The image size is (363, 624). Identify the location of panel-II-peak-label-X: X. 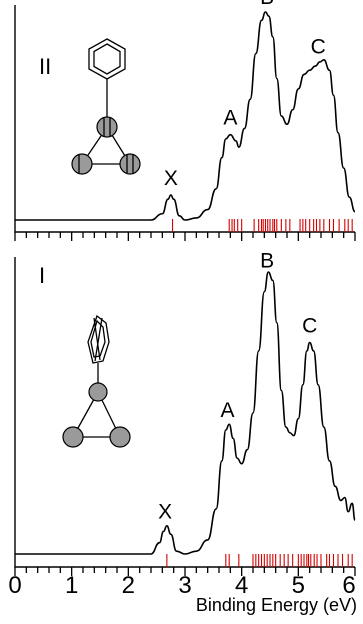
(171, 178).